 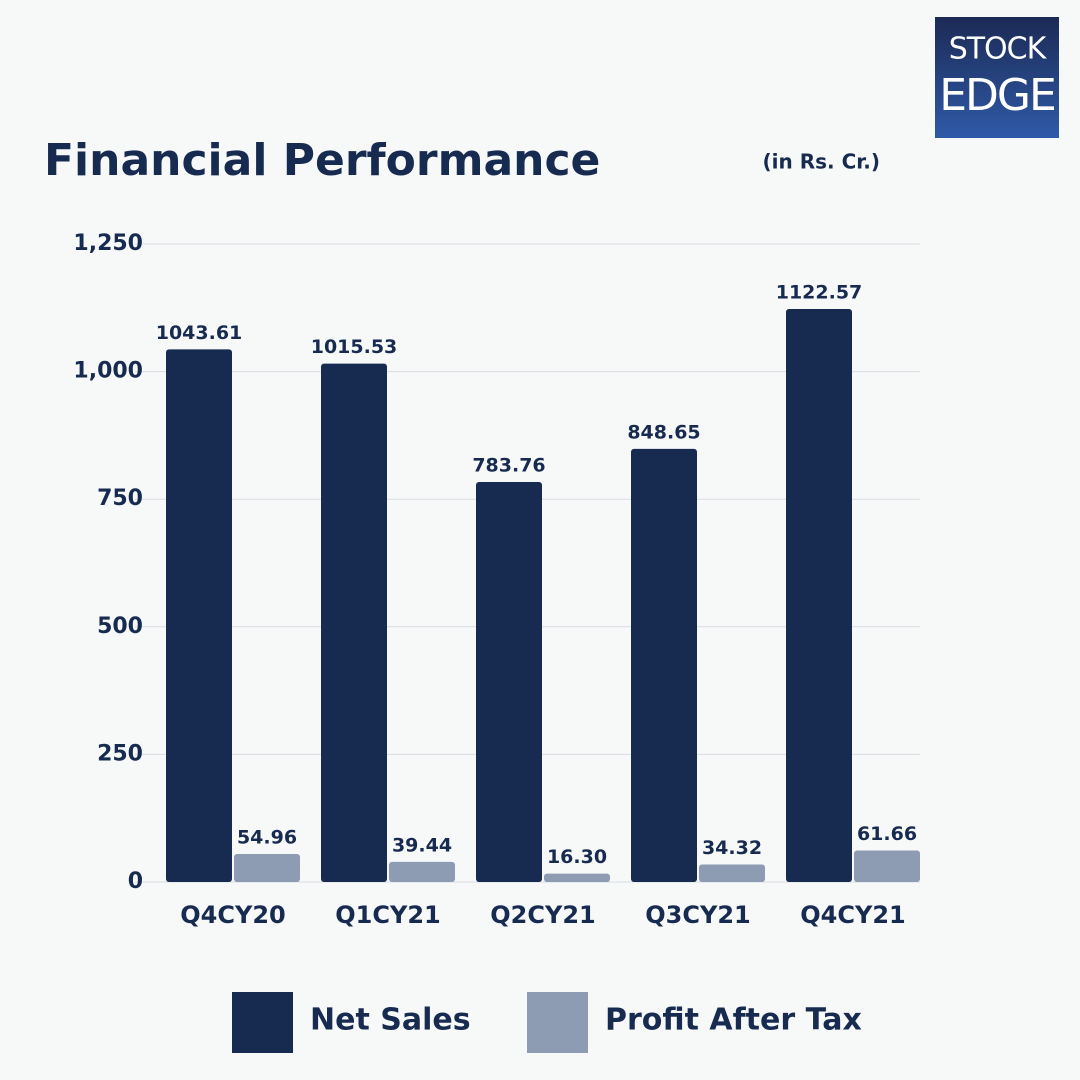 I want to click on x-tick-label: Q4CY21, so click(x=853, y=915).